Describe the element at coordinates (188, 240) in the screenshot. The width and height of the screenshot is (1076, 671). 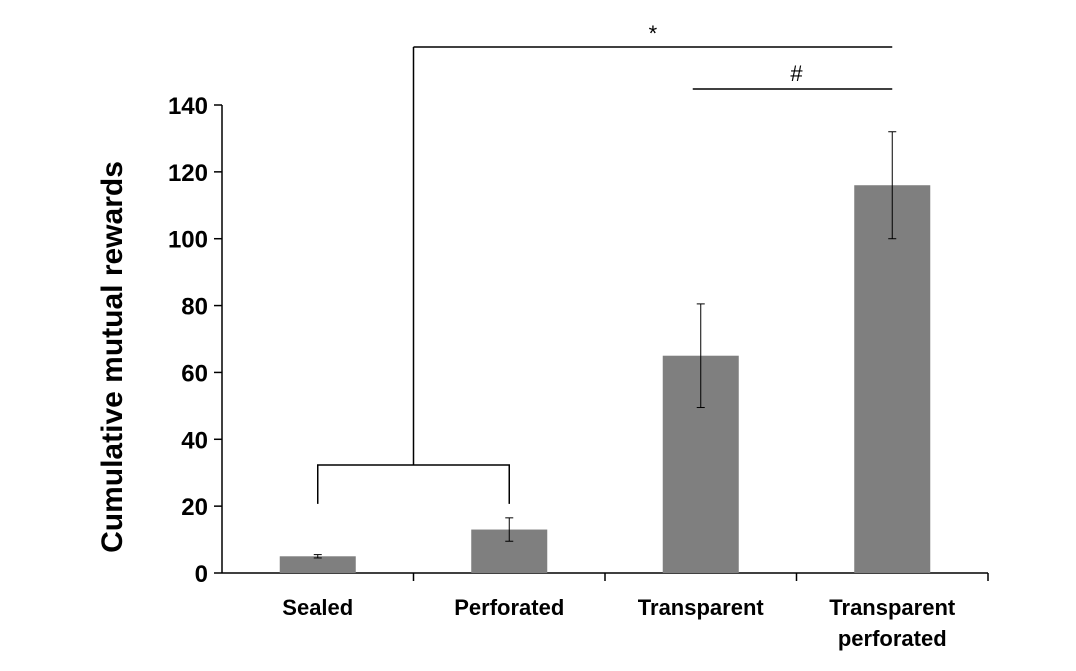
I see `y-tick-label: 100` at that location.